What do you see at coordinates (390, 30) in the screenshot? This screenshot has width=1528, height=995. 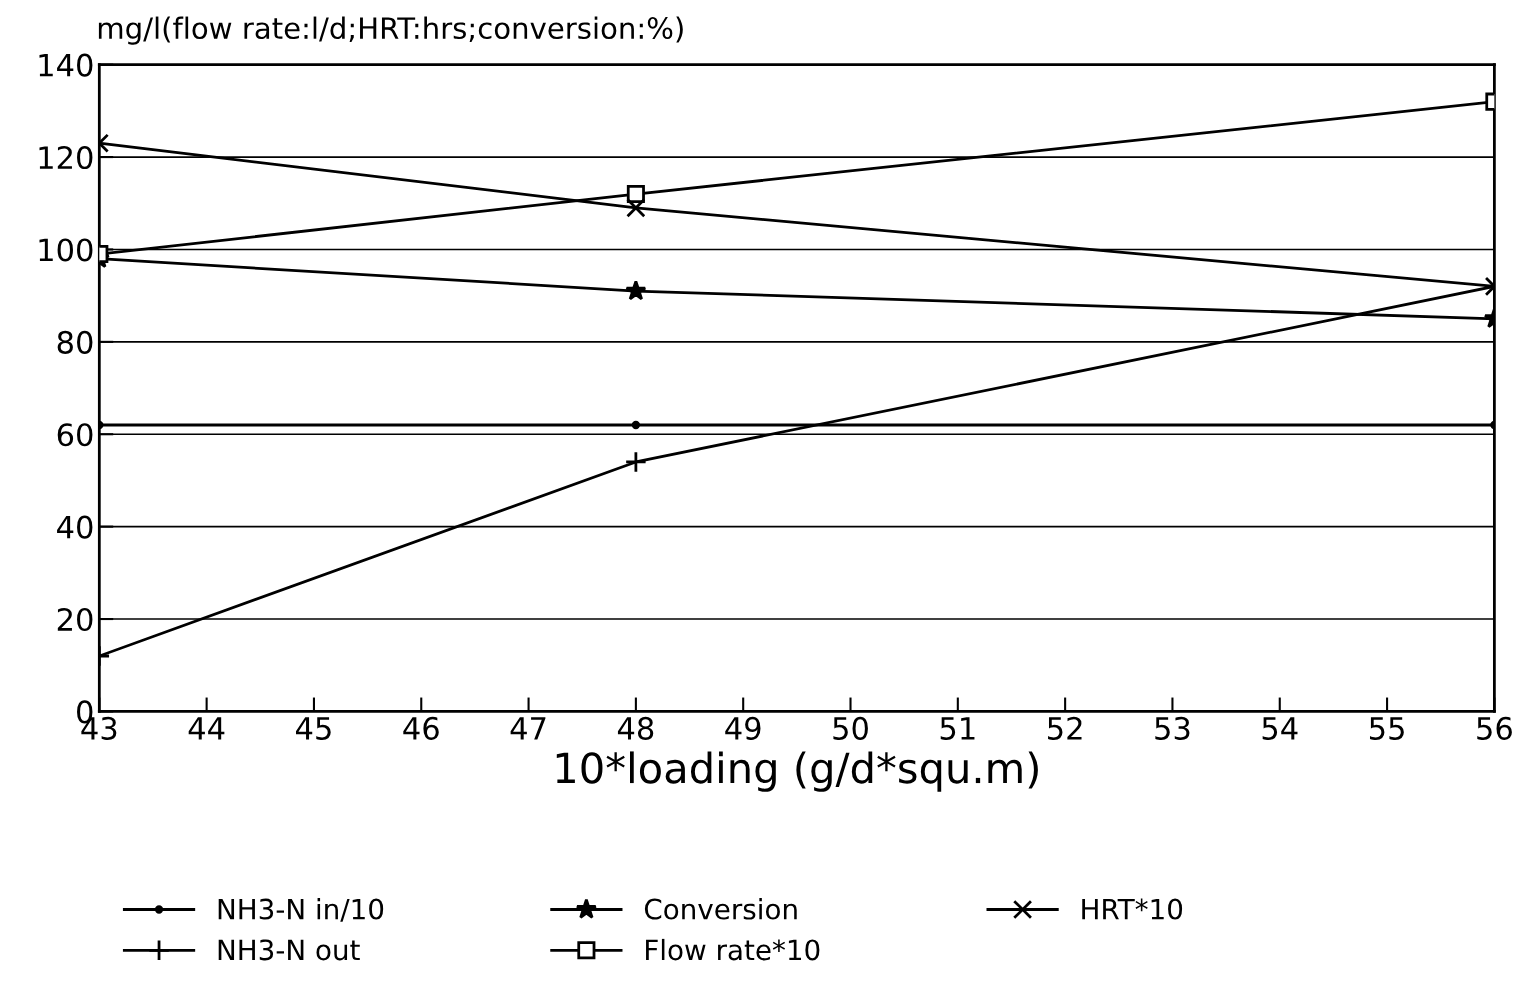 I see `y-axis-title: mg/l(flow rate:l/d;HRT:hrs;conversion:%)` at bounding box center [390, 30].